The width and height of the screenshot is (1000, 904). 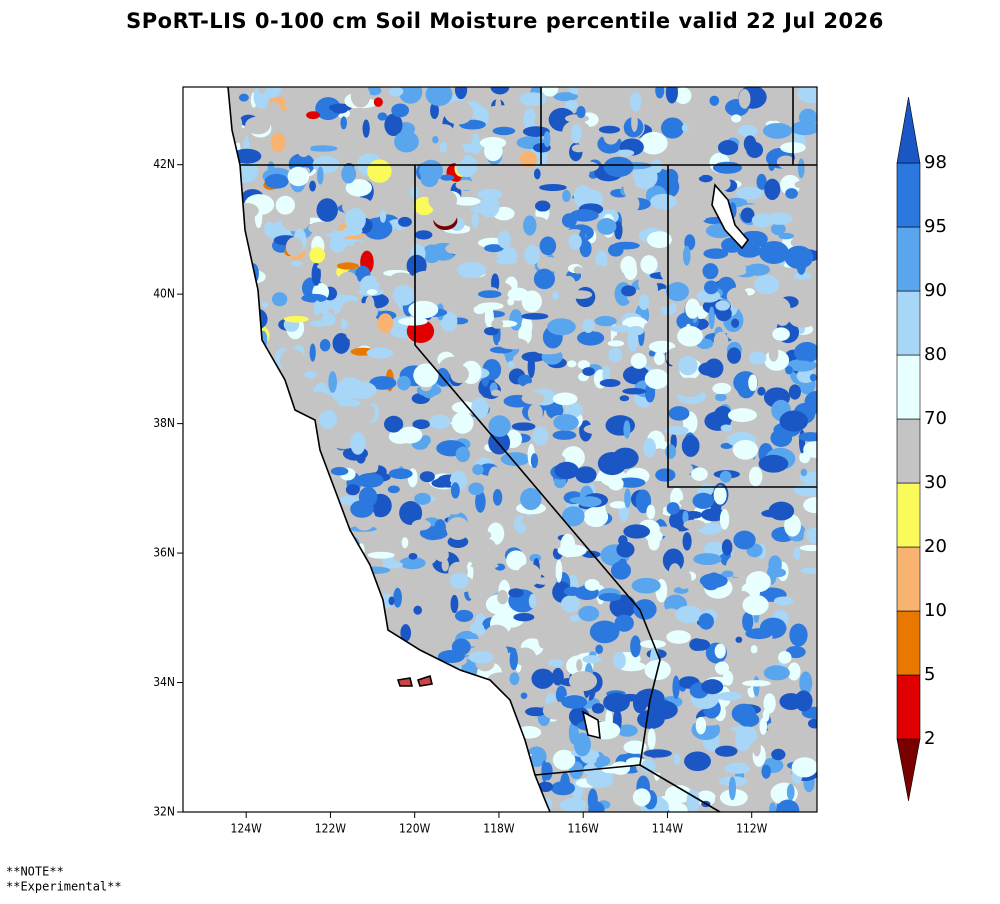 What do you see at coordinates (935, 546) in the screenshot?
I see `colorbar-label: 20` at bounding box center [935, 546].